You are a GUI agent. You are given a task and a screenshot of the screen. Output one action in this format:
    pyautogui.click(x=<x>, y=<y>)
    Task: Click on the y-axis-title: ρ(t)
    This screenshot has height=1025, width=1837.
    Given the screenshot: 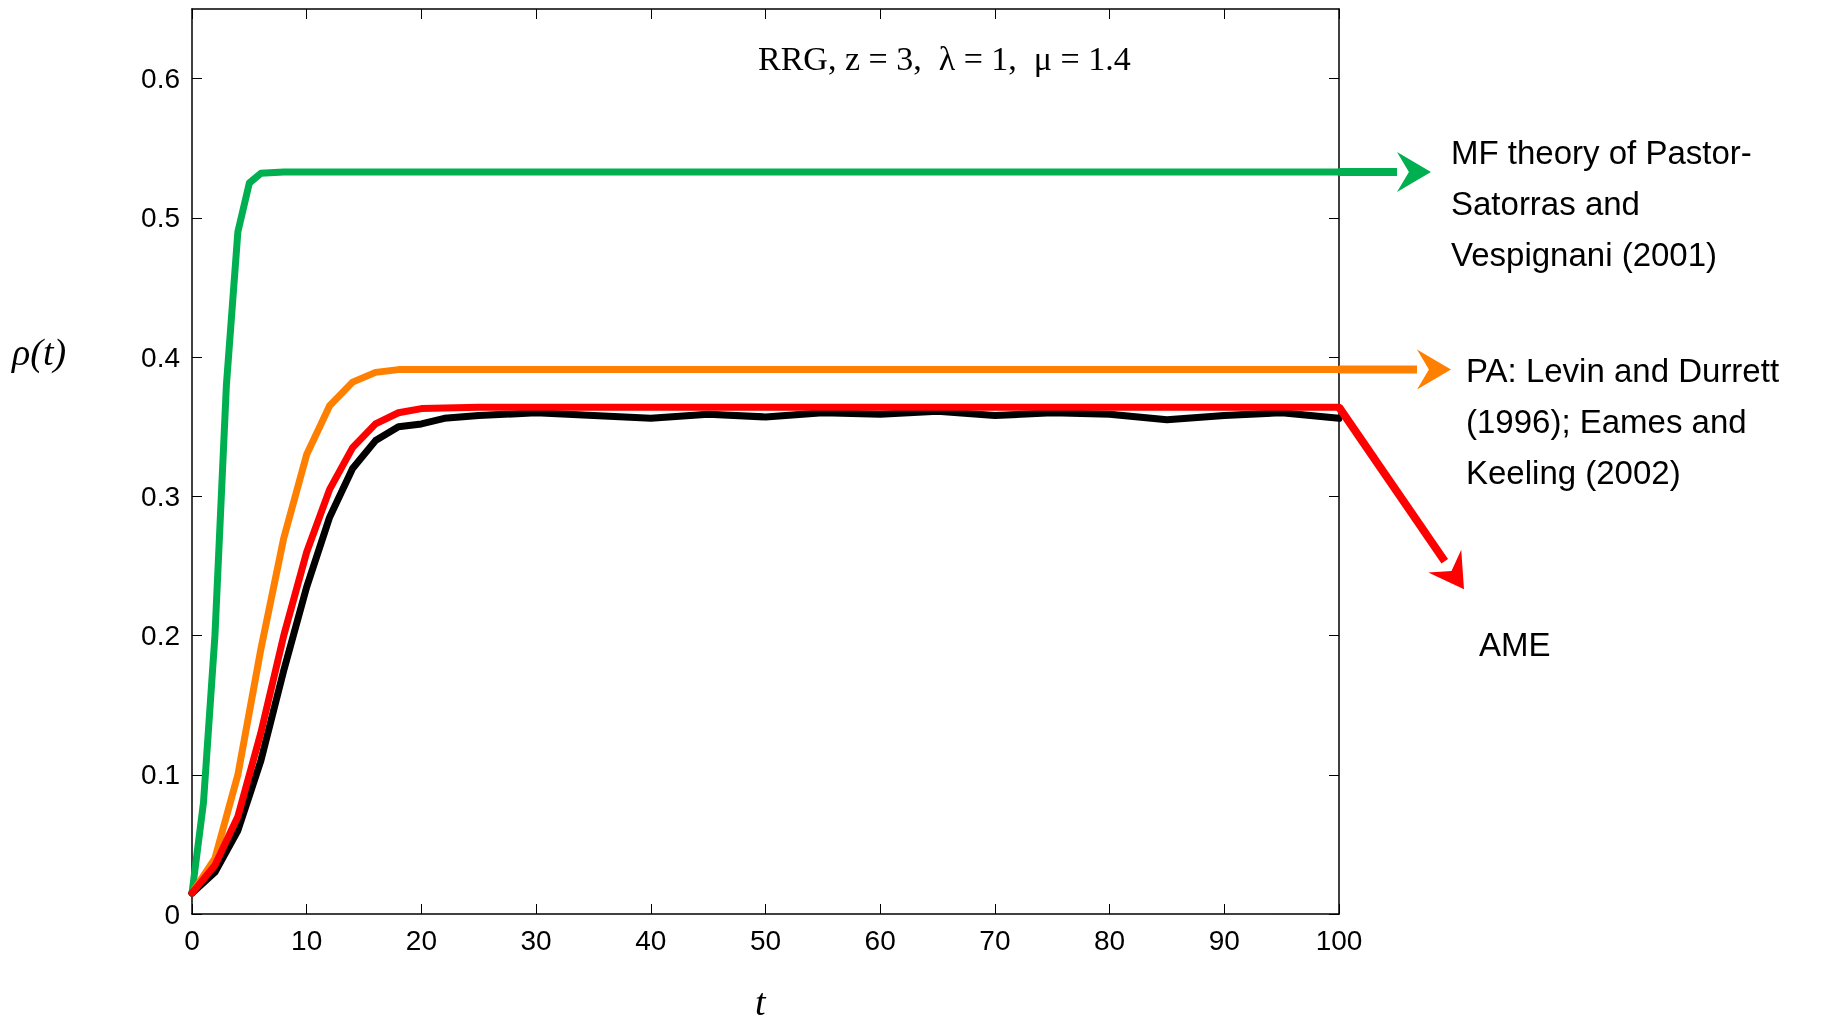 What is the action you would take?
    pyautogui.click(x=39, y=352)
    